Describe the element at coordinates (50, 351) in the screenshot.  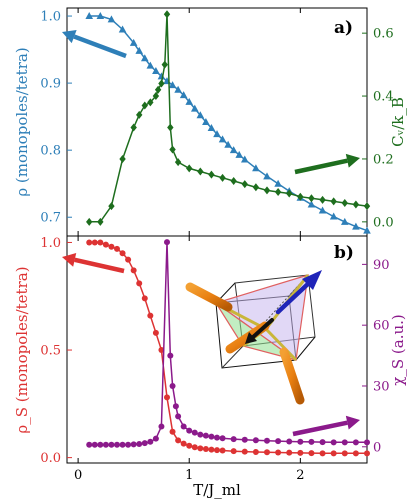
I see `left-tick-label: 0.5` at that location.